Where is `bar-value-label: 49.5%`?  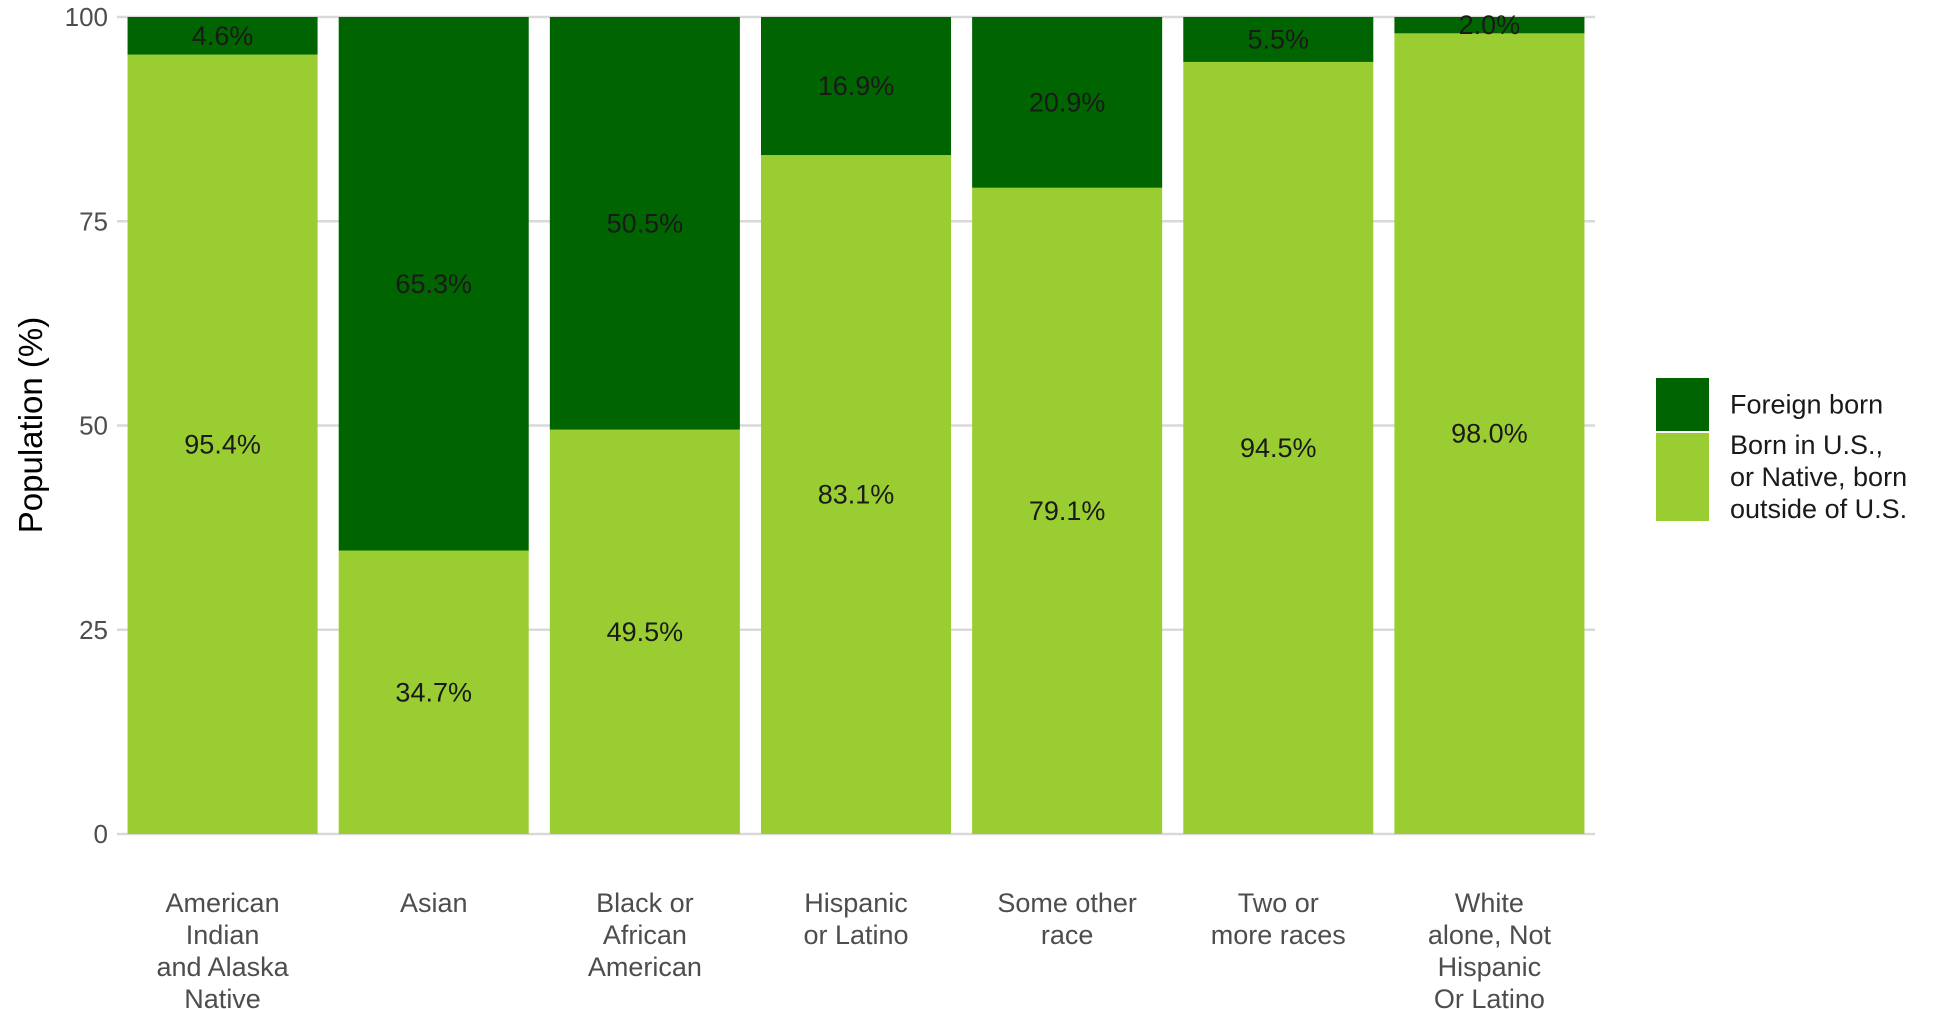
bar-value-label: 49.5% is located at coordinates (645, 632).